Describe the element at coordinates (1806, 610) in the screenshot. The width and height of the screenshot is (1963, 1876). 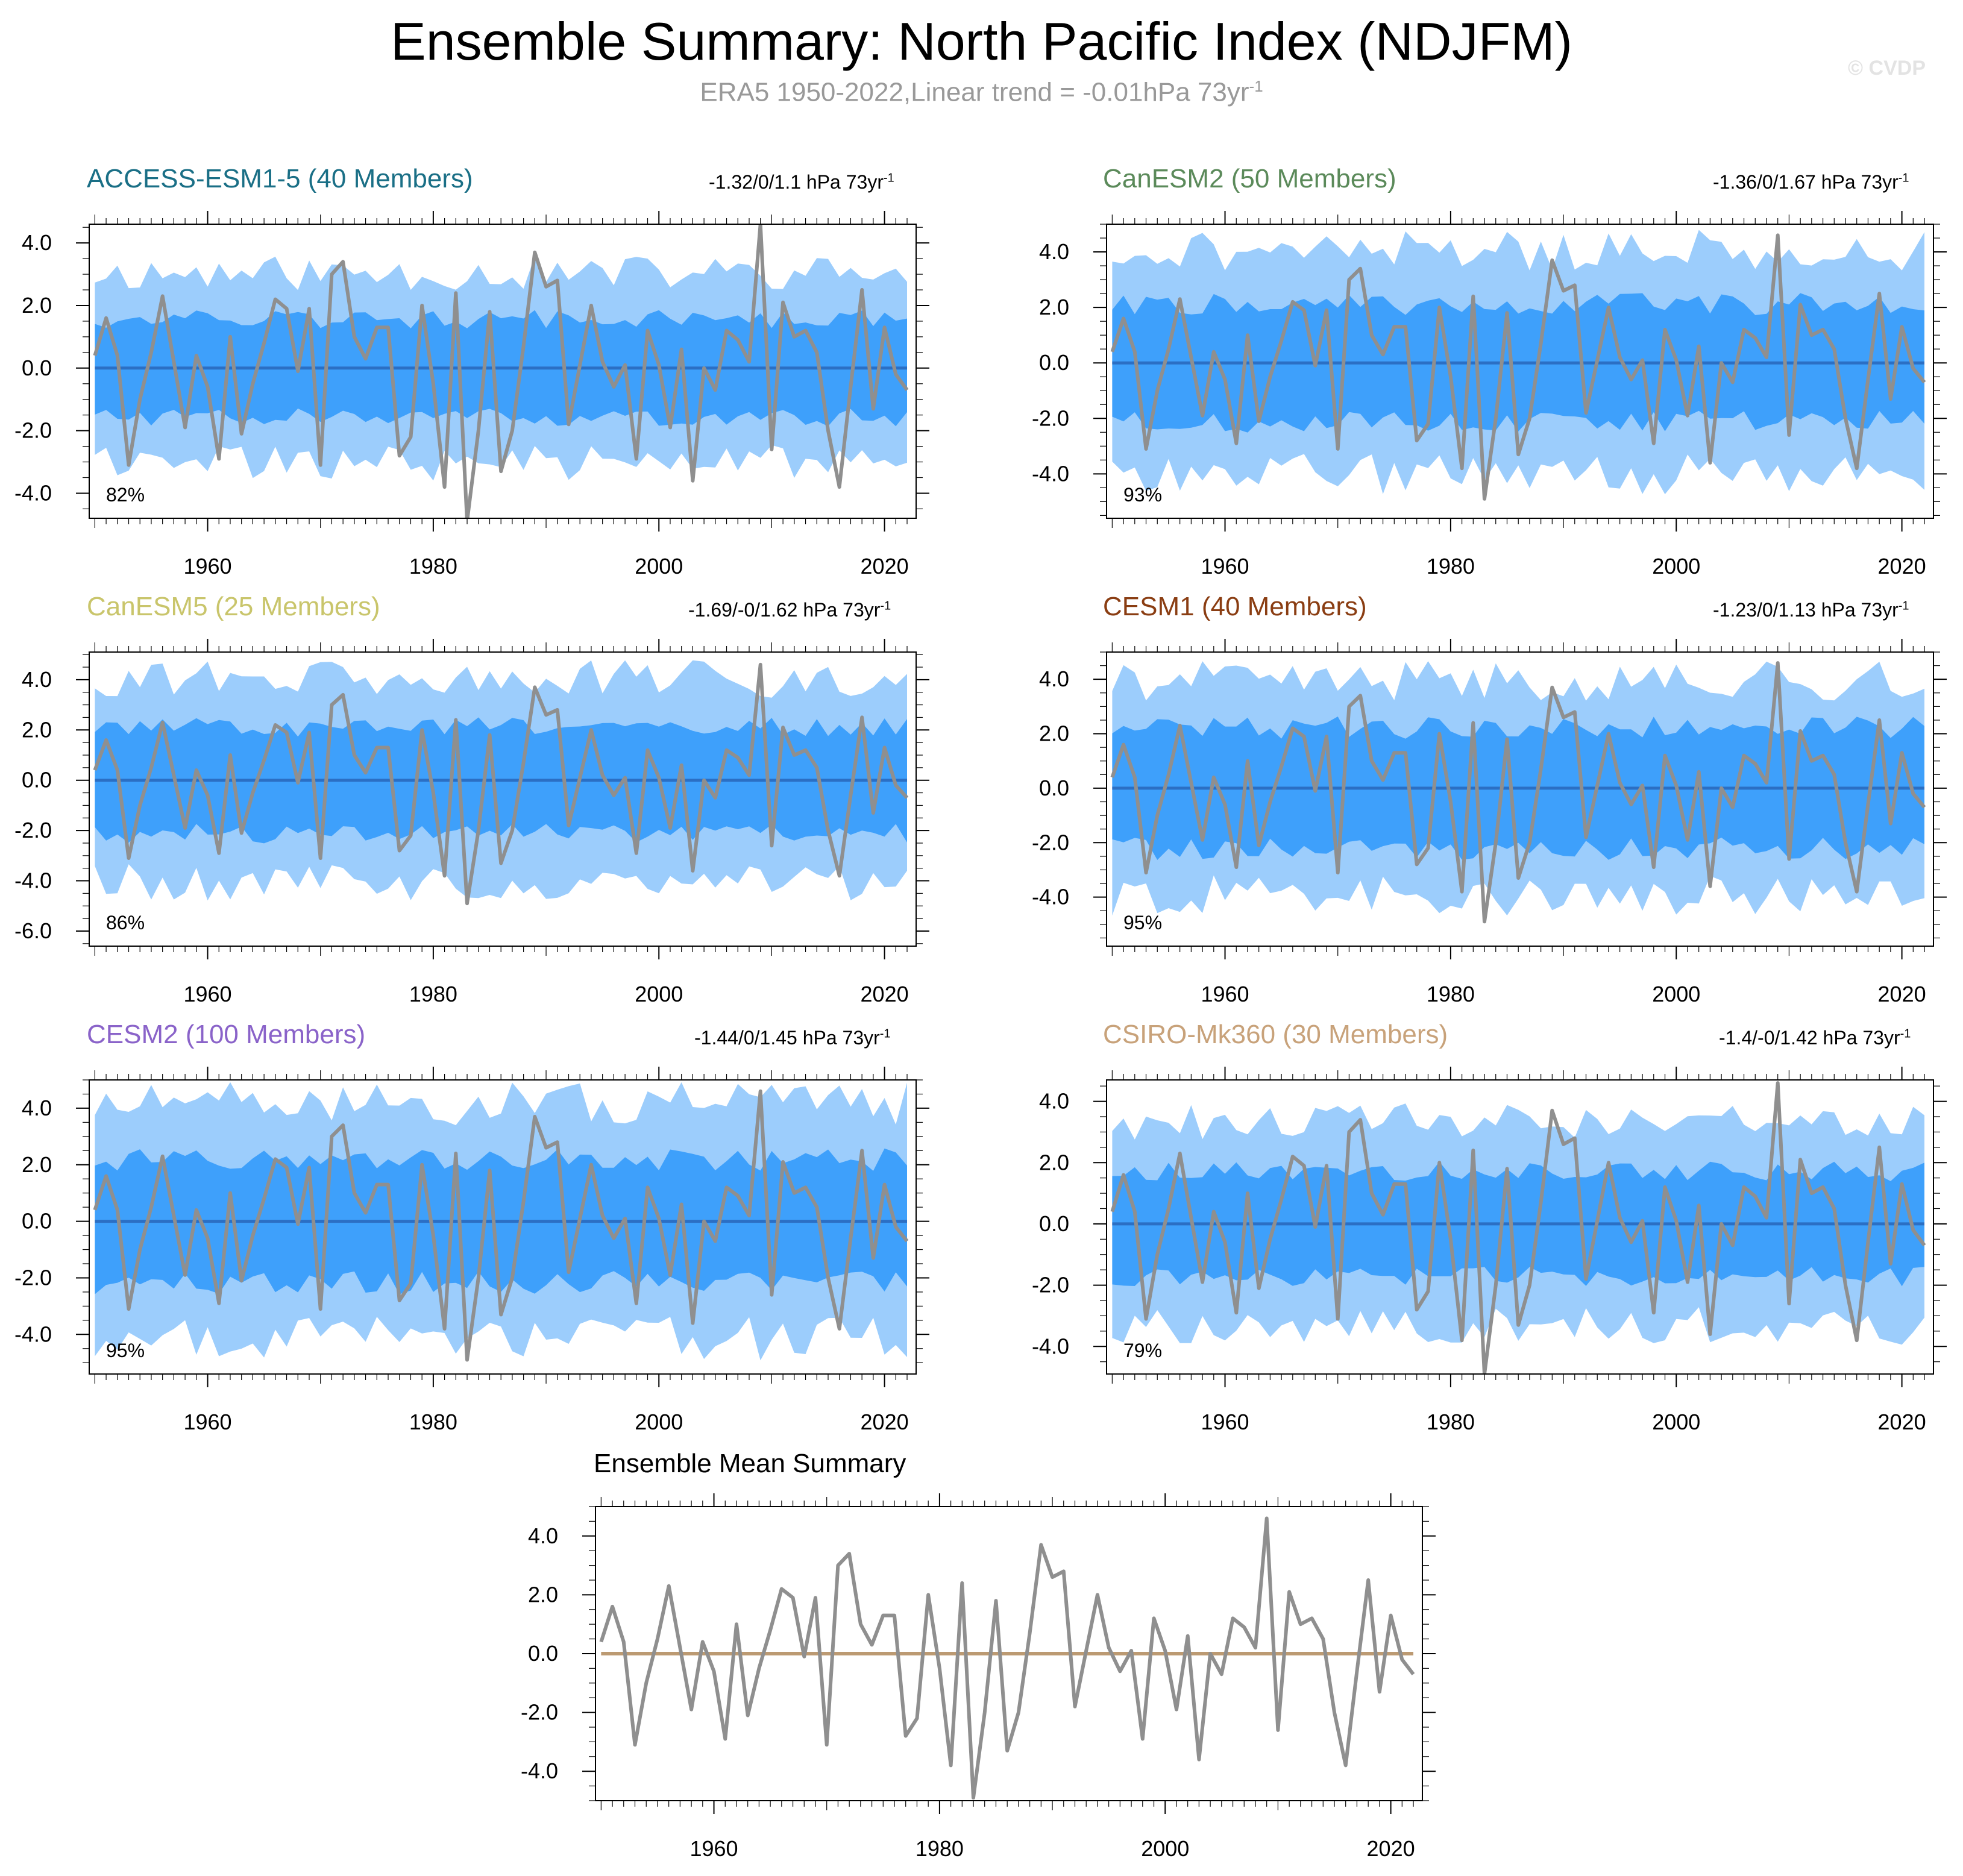
I see `trend-text: -1.23/0/1.13 hPa 73yr` at that location.